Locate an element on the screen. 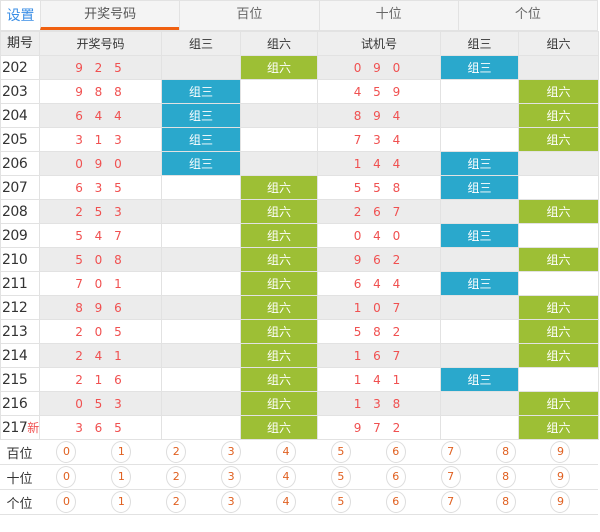 This screenshot has height=532, width=600. draw-group6 is located at coordinates (279, 115).